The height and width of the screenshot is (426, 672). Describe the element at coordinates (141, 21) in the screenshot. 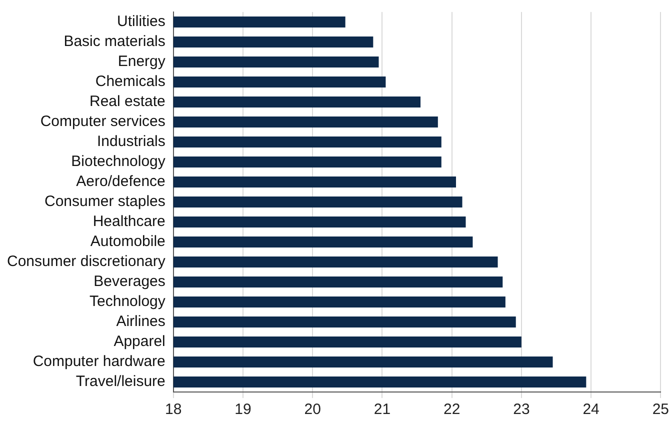

I see `y-tick-label: Utilities` at that location.